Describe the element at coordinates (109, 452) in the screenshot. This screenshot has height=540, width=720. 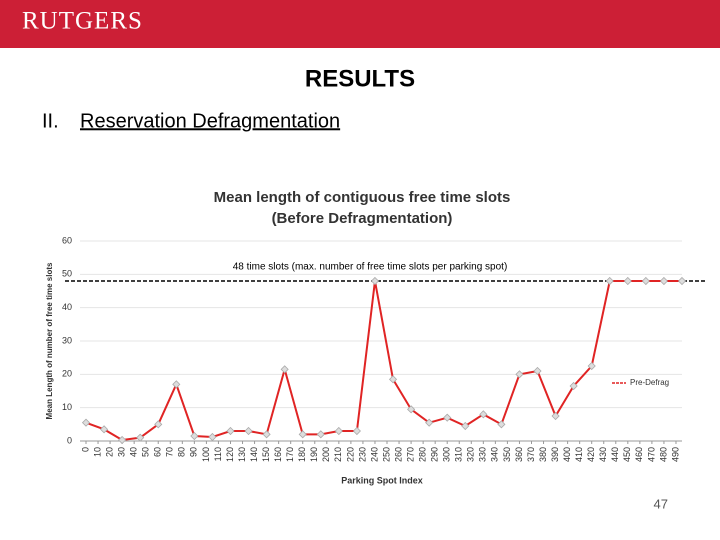
I see `x-tick-label: 20` at that location.